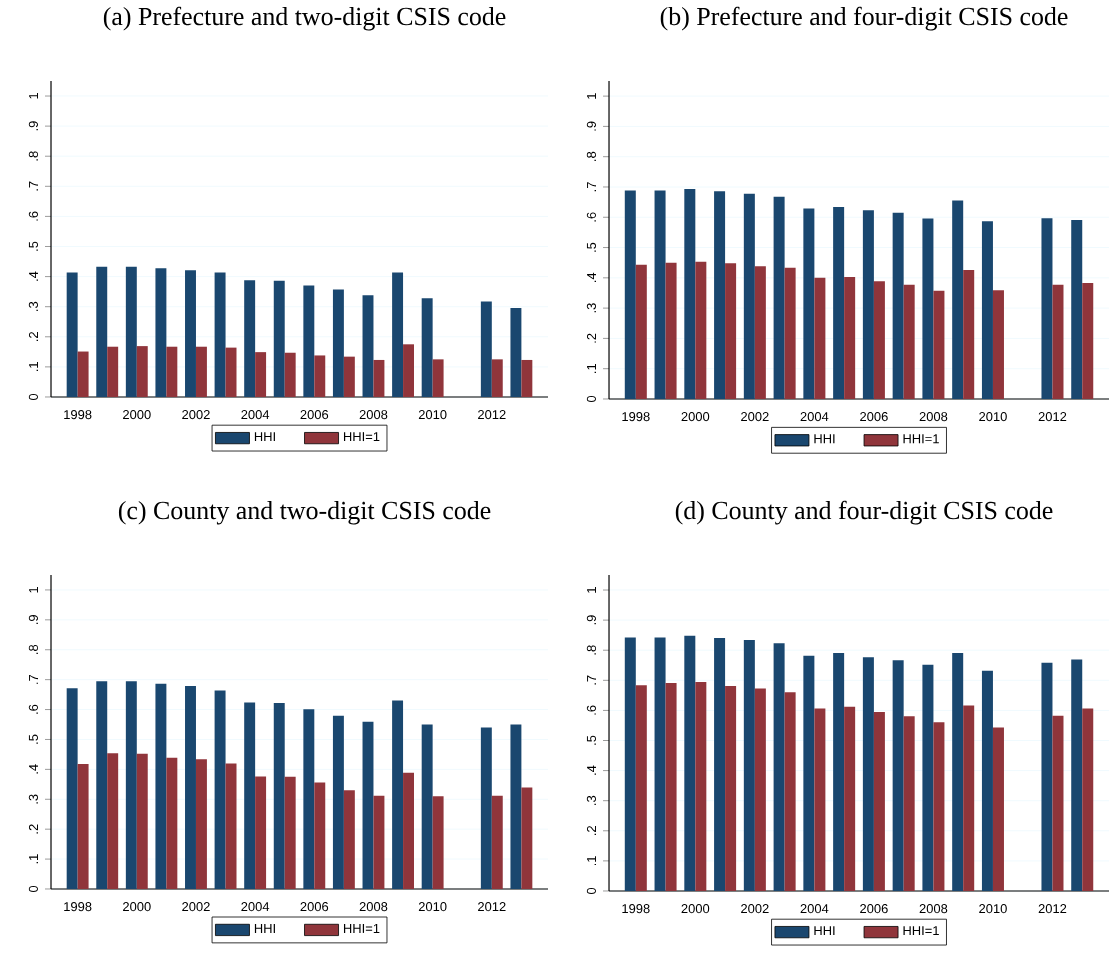 The image size is (1117, 955). What do you see at coordinates (137, 415) in the screenshot?
I see `x-tick-label: 2000` at bounding box center [137, 415].